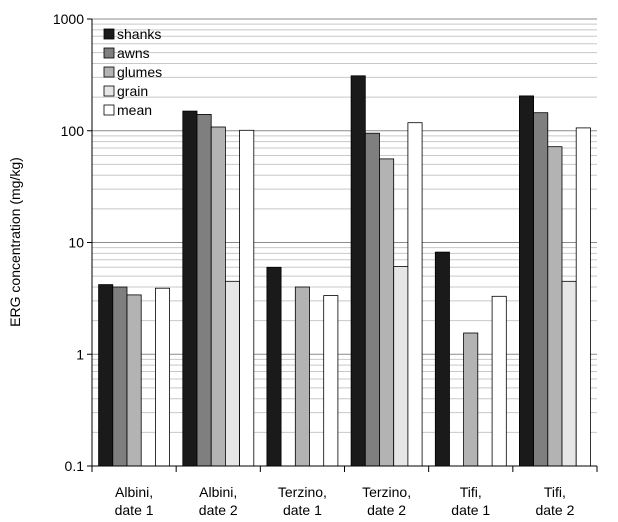 This screenshot has width=618, height=522. What do you see at coordinates (132, 91) in the screenshot?
I see `legend-label-grain: grain` at bounding box center [132, 91].